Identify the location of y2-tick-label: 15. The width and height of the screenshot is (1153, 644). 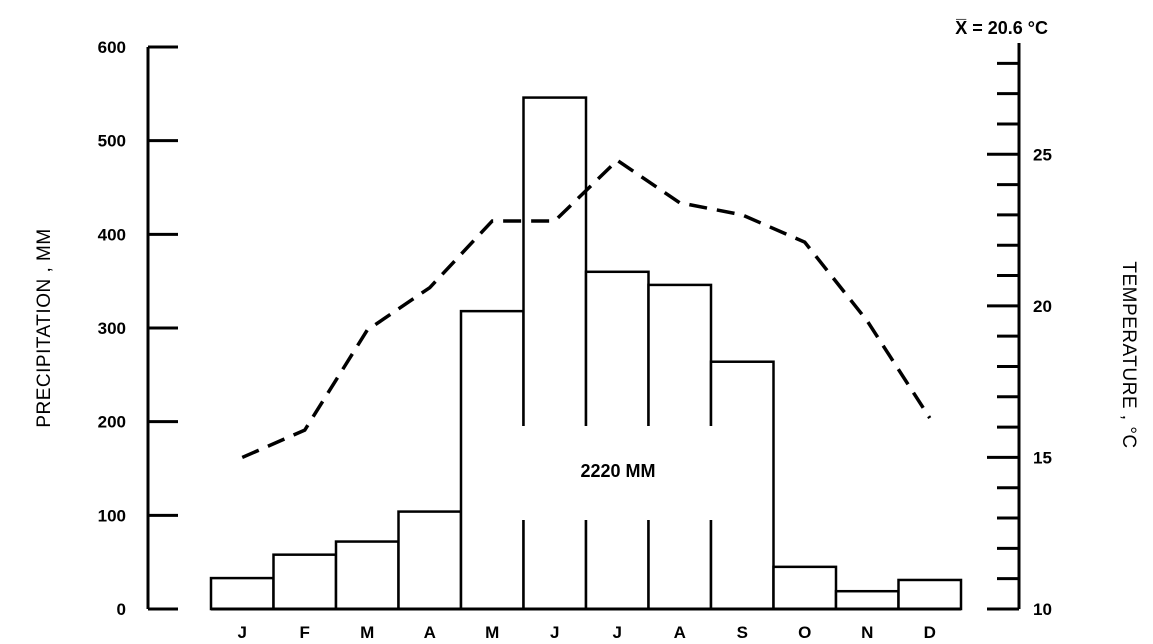
(1042, 457).